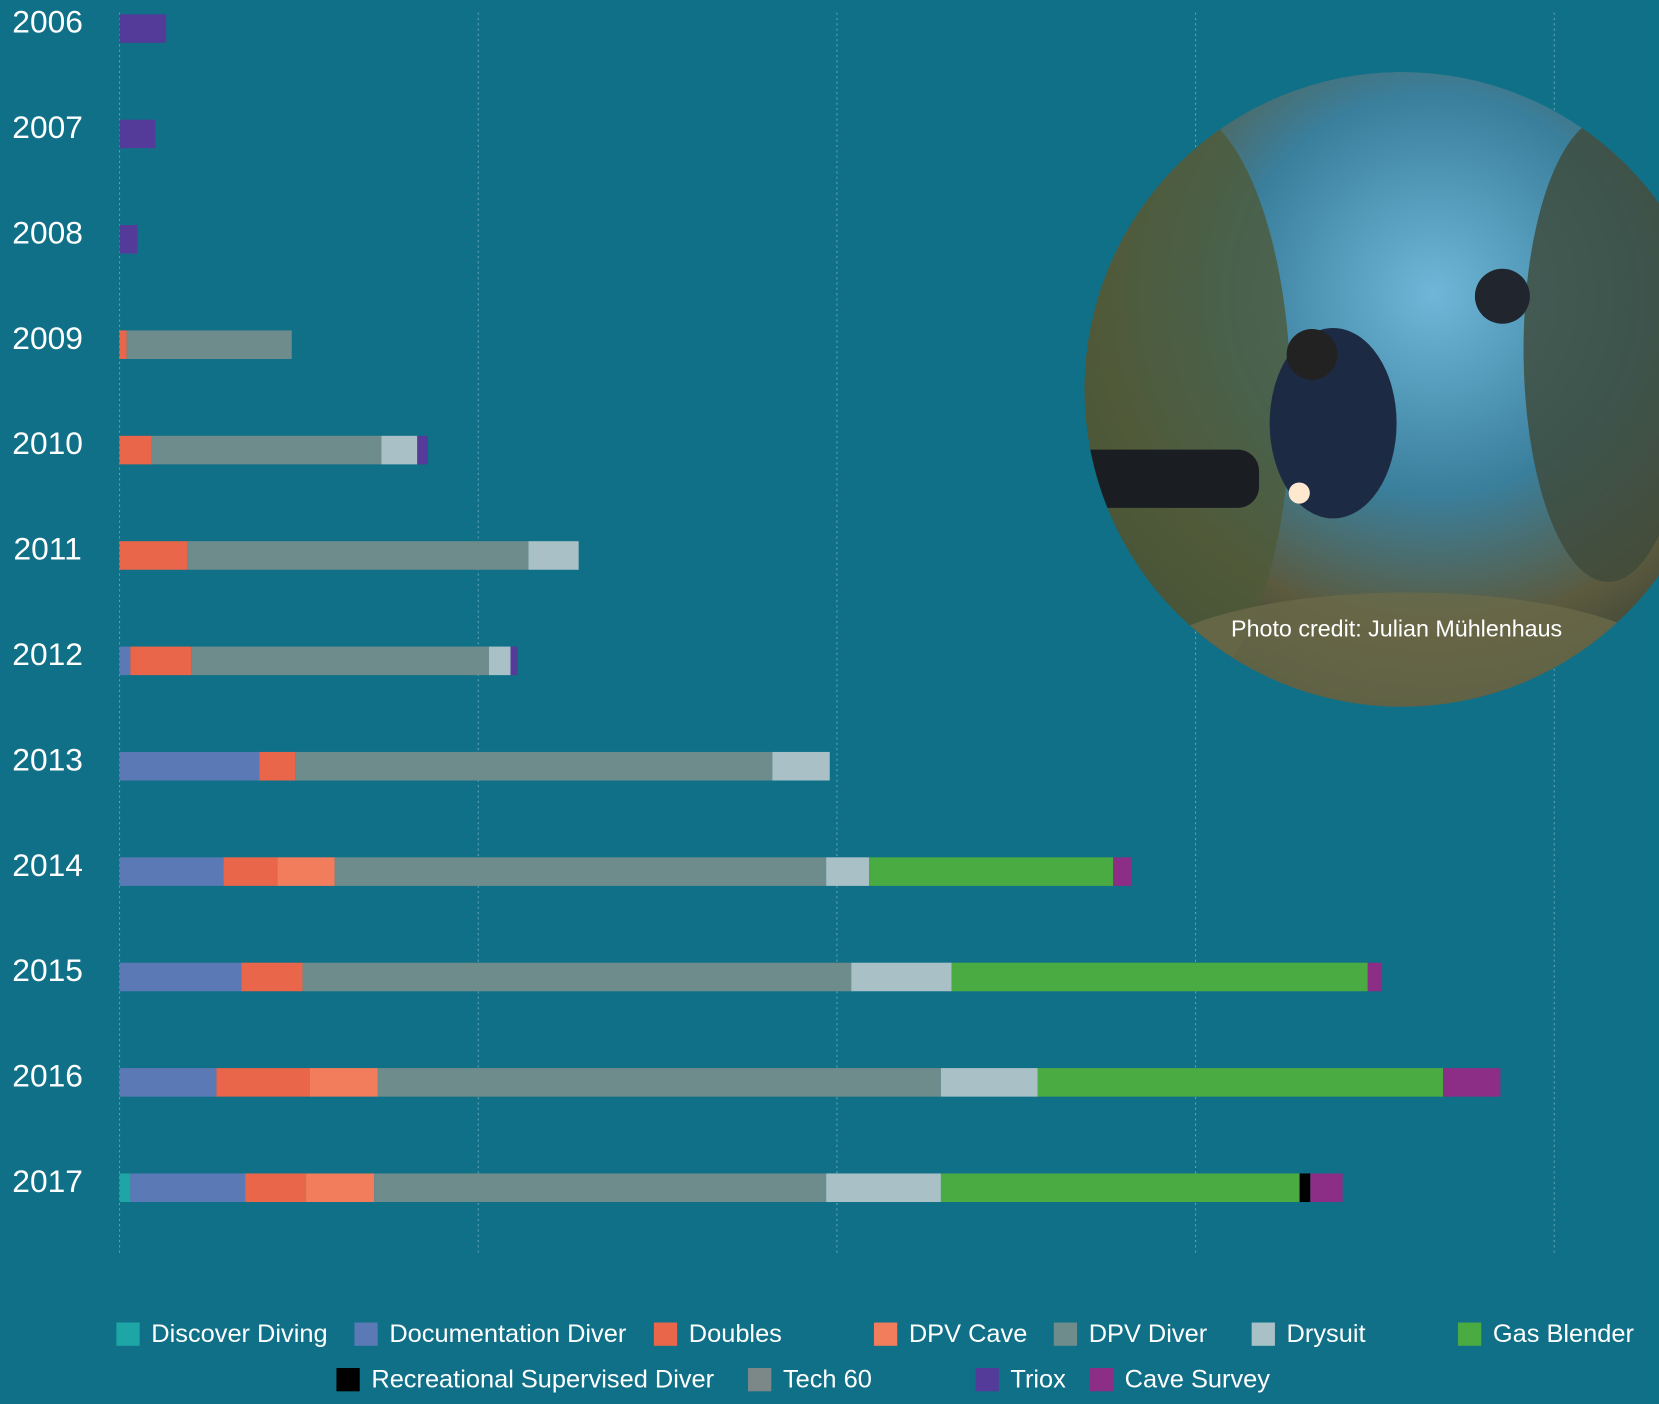 The image size is (1659, 1404). What do you see at coordinates (47, 970) in the screenshot?
I see `y-tick-label: 2015` at bounding box center [47, 970].